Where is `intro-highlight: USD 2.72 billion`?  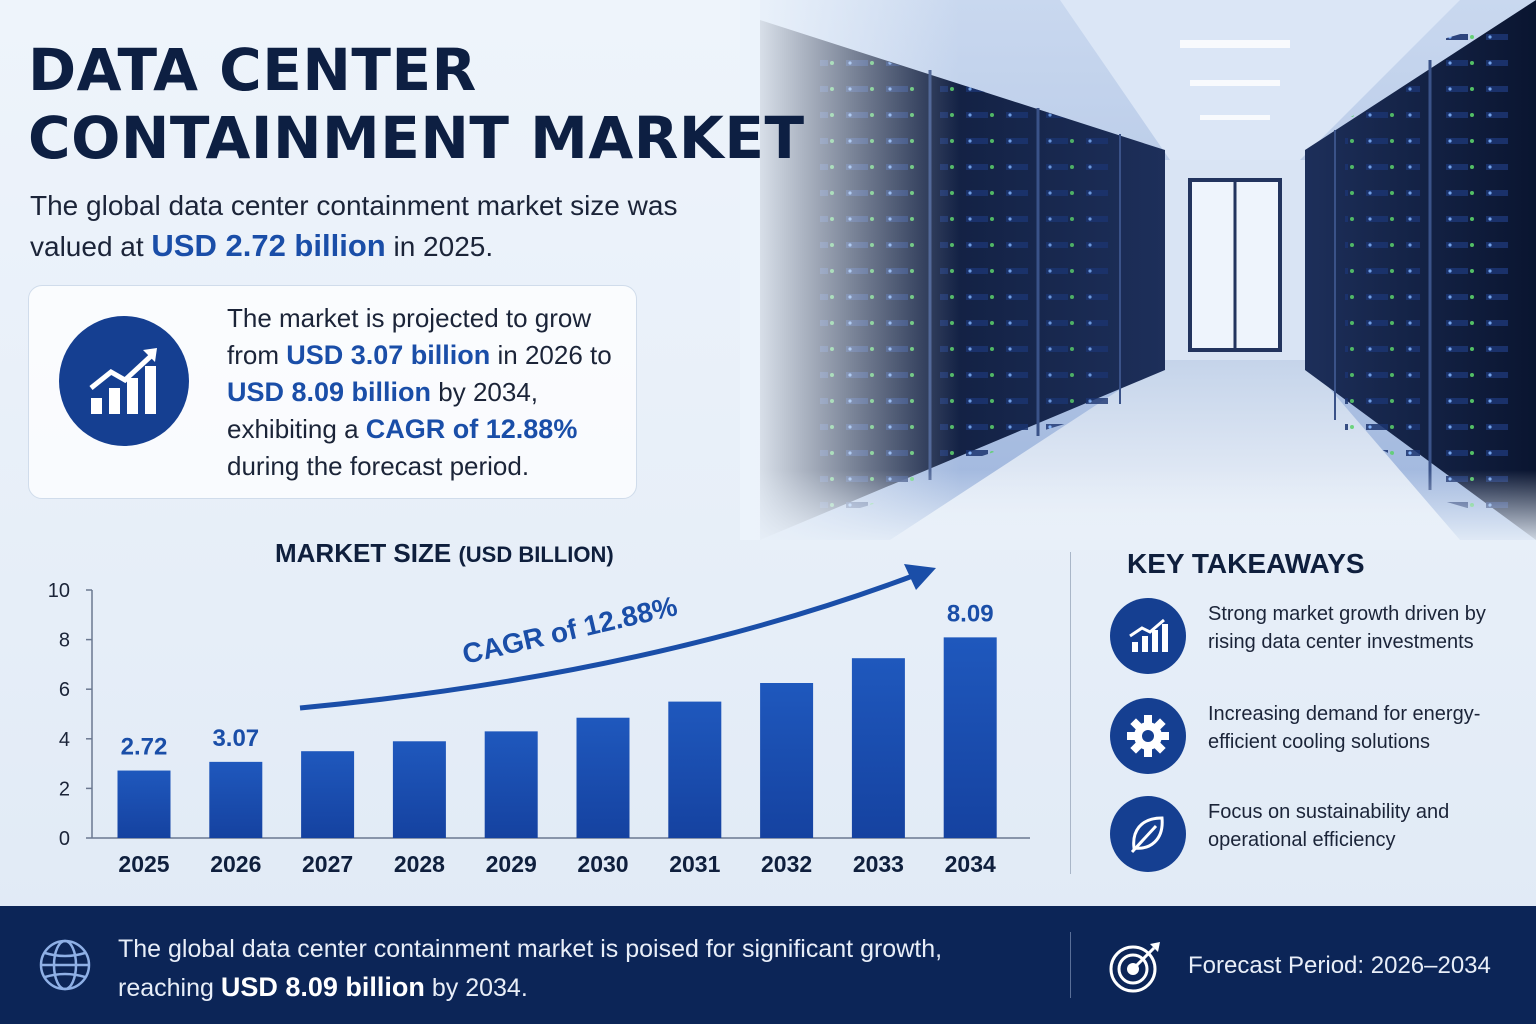
intro-highlight: USD 2.72 billion is located at coordinates (268, 245).